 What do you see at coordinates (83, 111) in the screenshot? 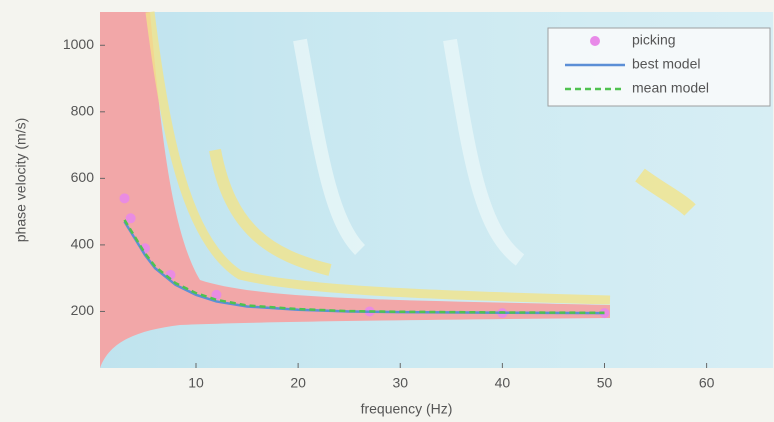
I see `y-tick-label: 800` at bounding box center [83, 111].